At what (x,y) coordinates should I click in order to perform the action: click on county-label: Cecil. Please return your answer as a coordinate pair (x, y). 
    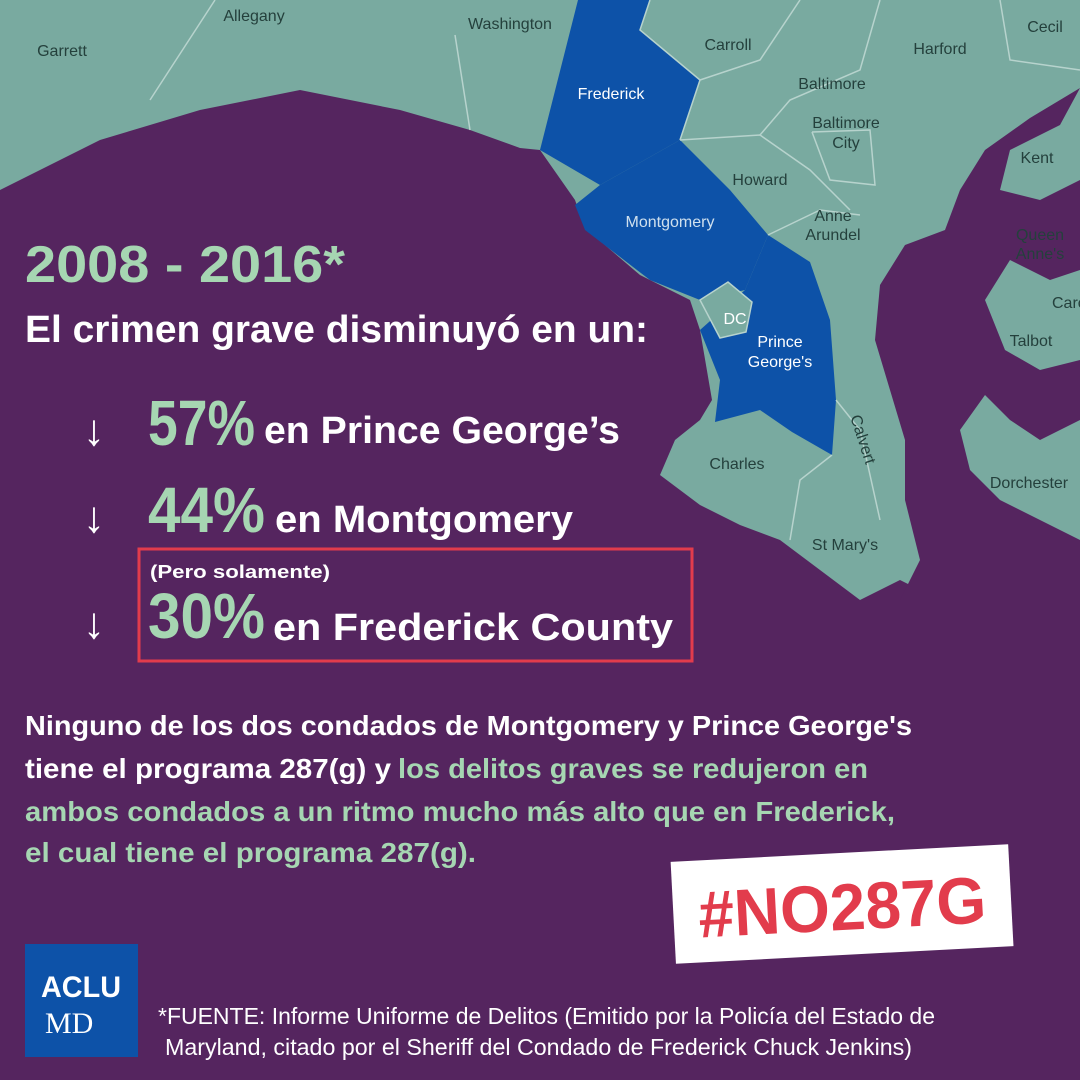
    Looking at the image, I should click on (1045, 27).